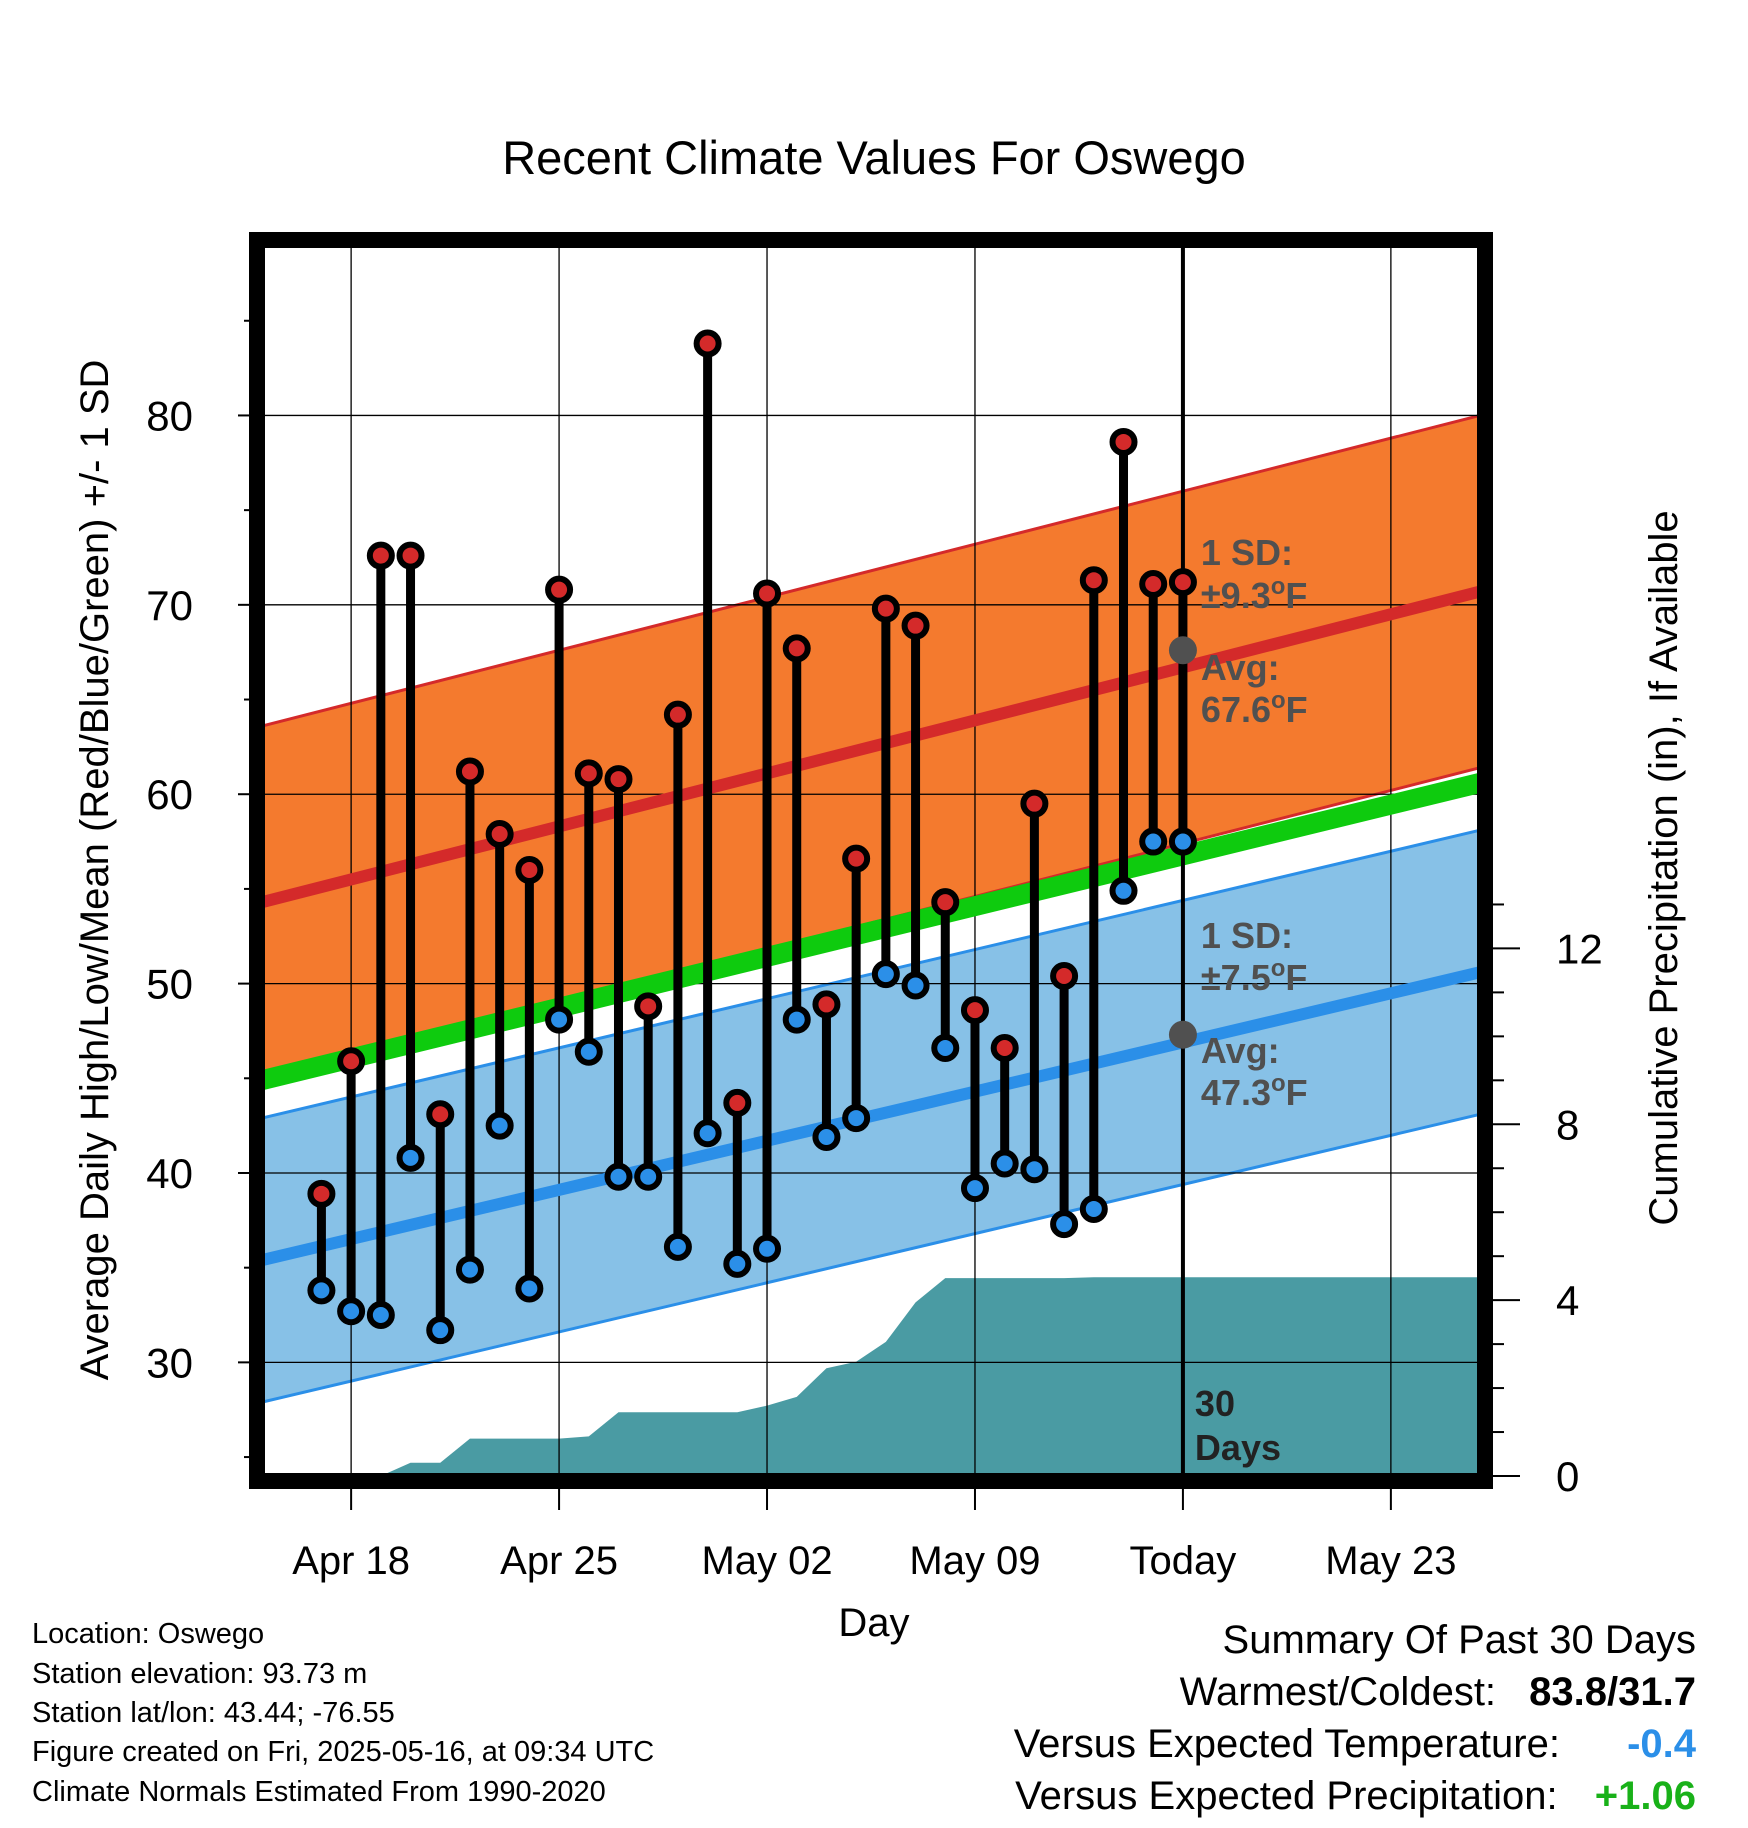  What do you see at coordinates (1183, 1561) in the screenshot?
I see `bottom-tick-label: Today` at bounding box center [1183, 1561].